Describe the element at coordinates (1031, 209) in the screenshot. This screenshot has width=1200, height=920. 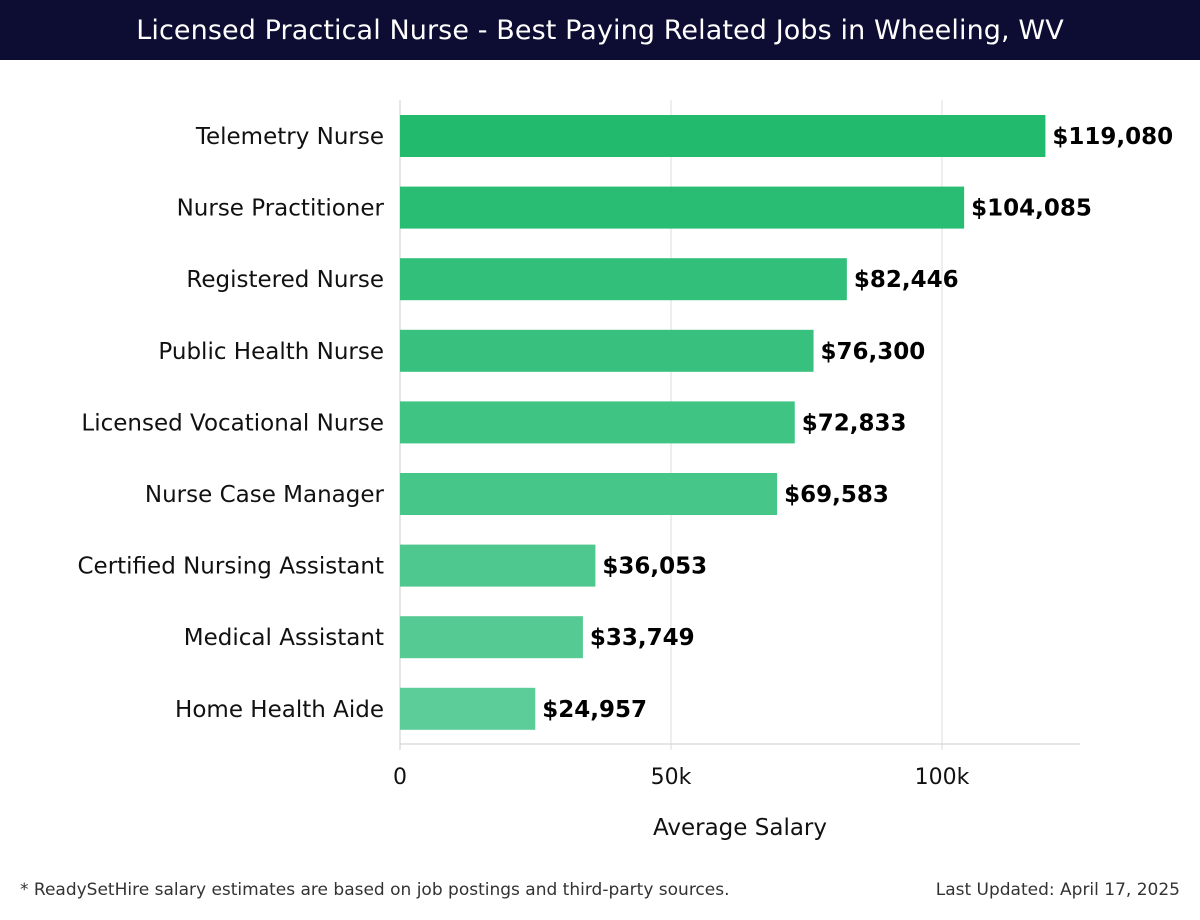
I see `data-label: $104,085` at that location.